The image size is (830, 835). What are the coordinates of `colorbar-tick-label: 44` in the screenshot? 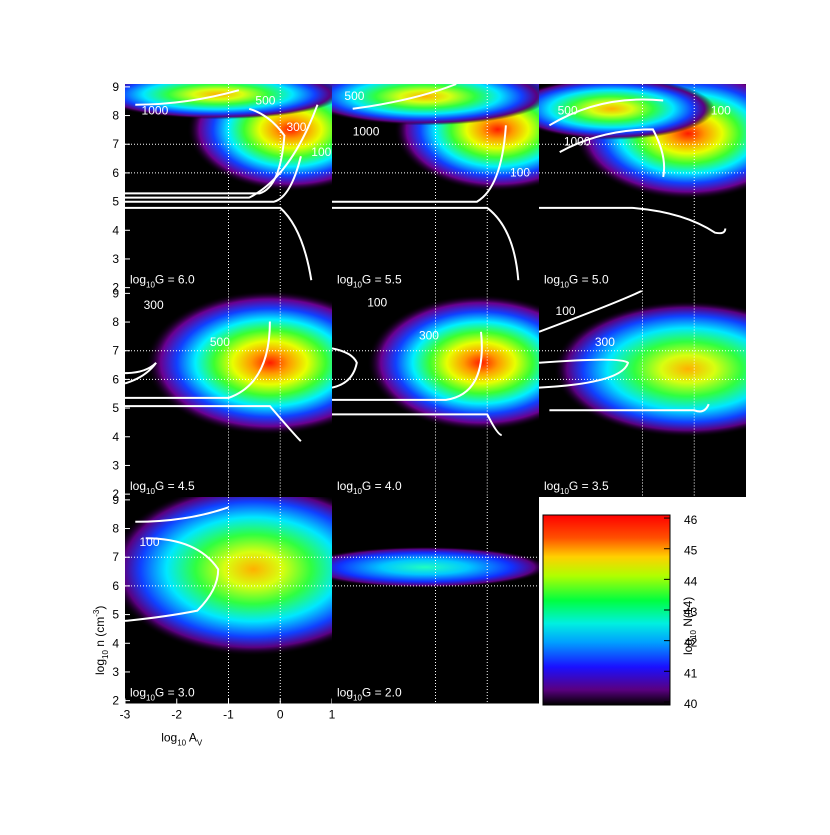 It's located at (691, 581).